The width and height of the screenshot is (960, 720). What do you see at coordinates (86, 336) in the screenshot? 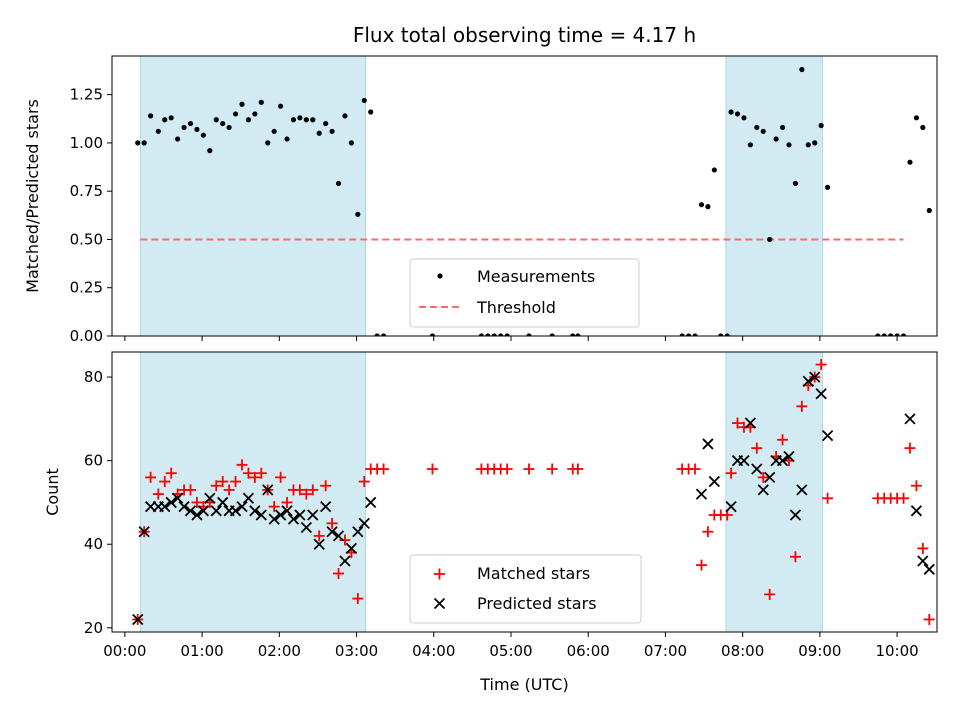
I see `y-tick-label-0: 0.00` at bounding box center [86, 336].